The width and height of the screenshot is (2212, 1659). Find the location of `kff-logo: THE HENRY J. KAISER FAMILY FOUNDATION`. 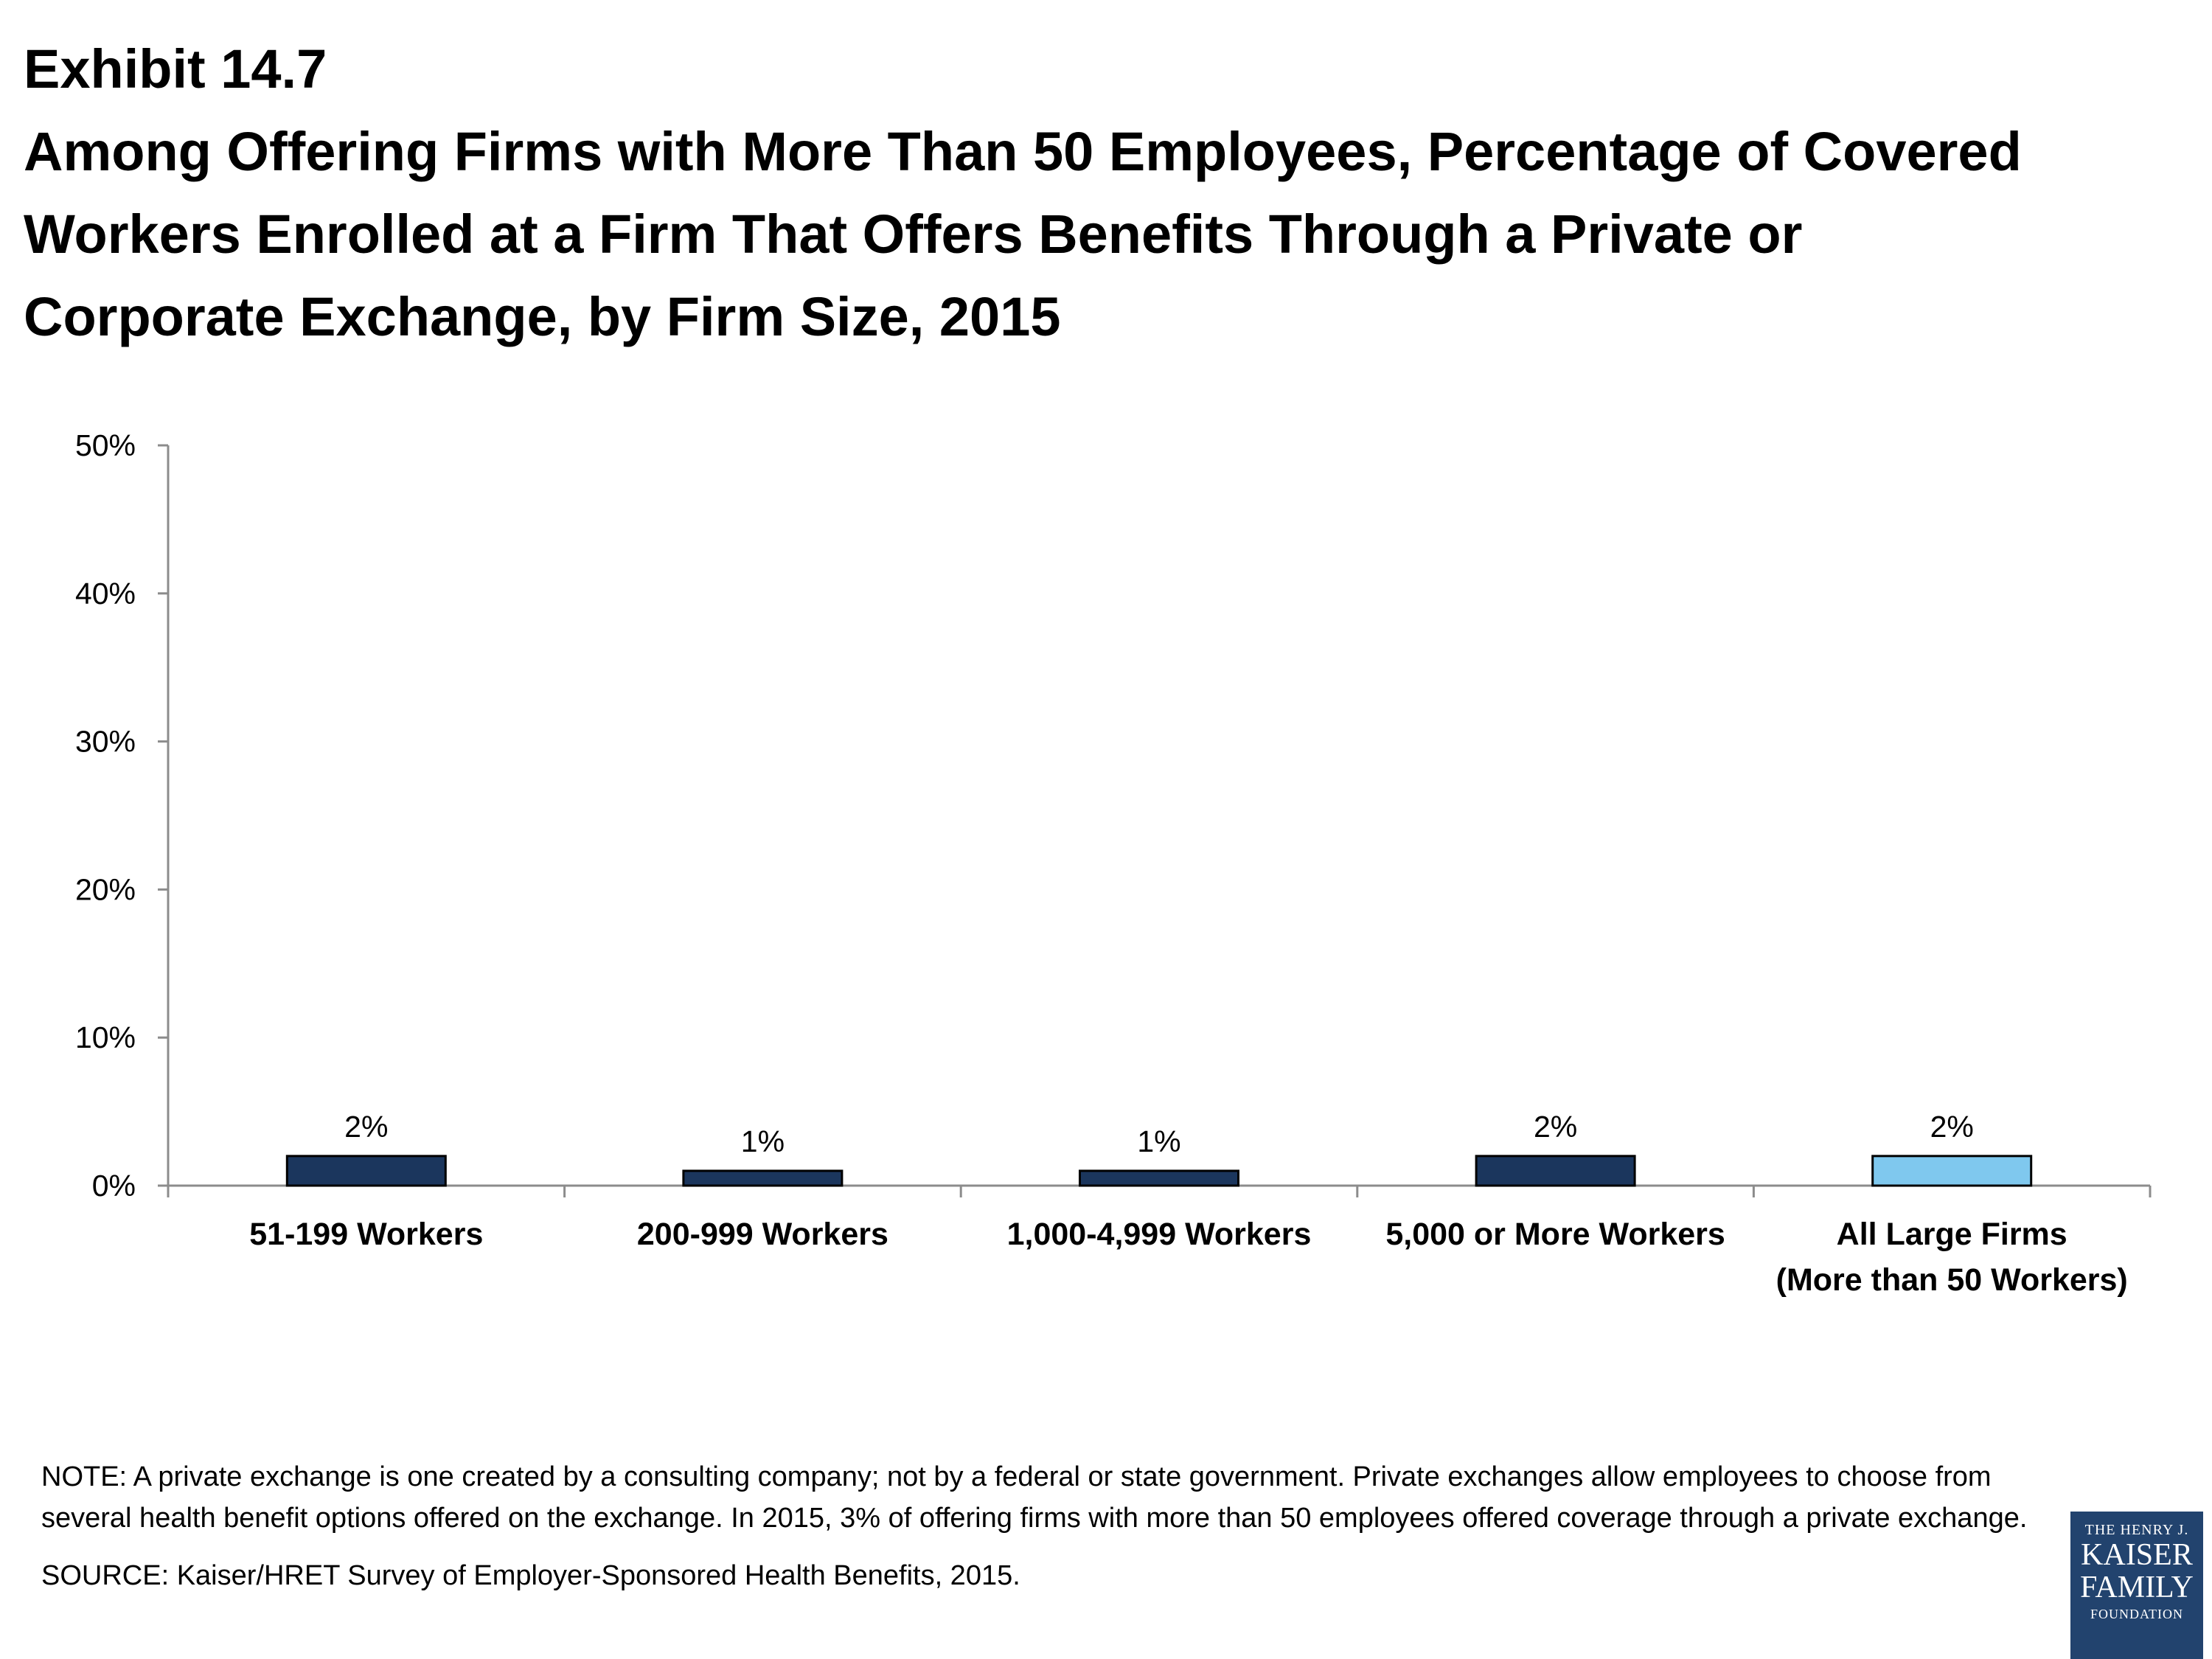

kff-logo: THE HENRY J. KAISER FAMILY FOUNDATION is located at coordinates (2136, 1585).